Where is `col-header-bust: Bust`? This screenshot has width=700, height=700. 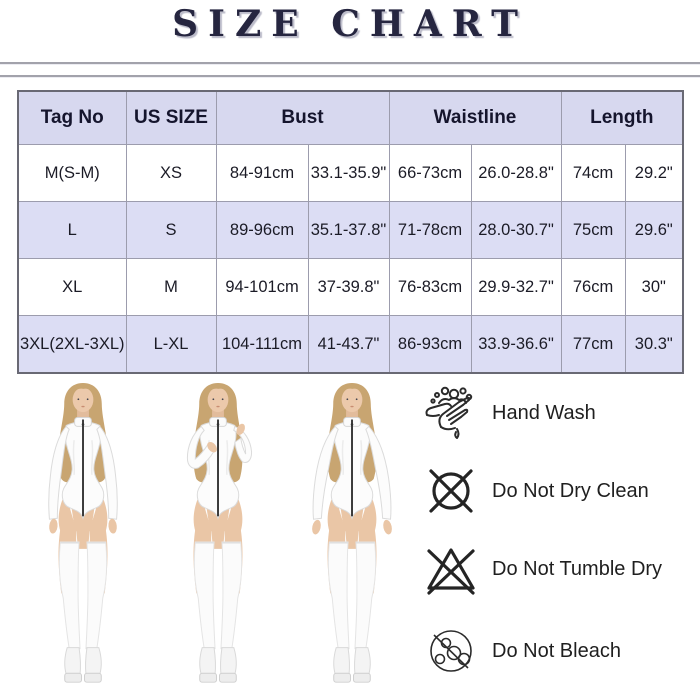
col-header-bust: Bust is located at coordinates (302, 117).